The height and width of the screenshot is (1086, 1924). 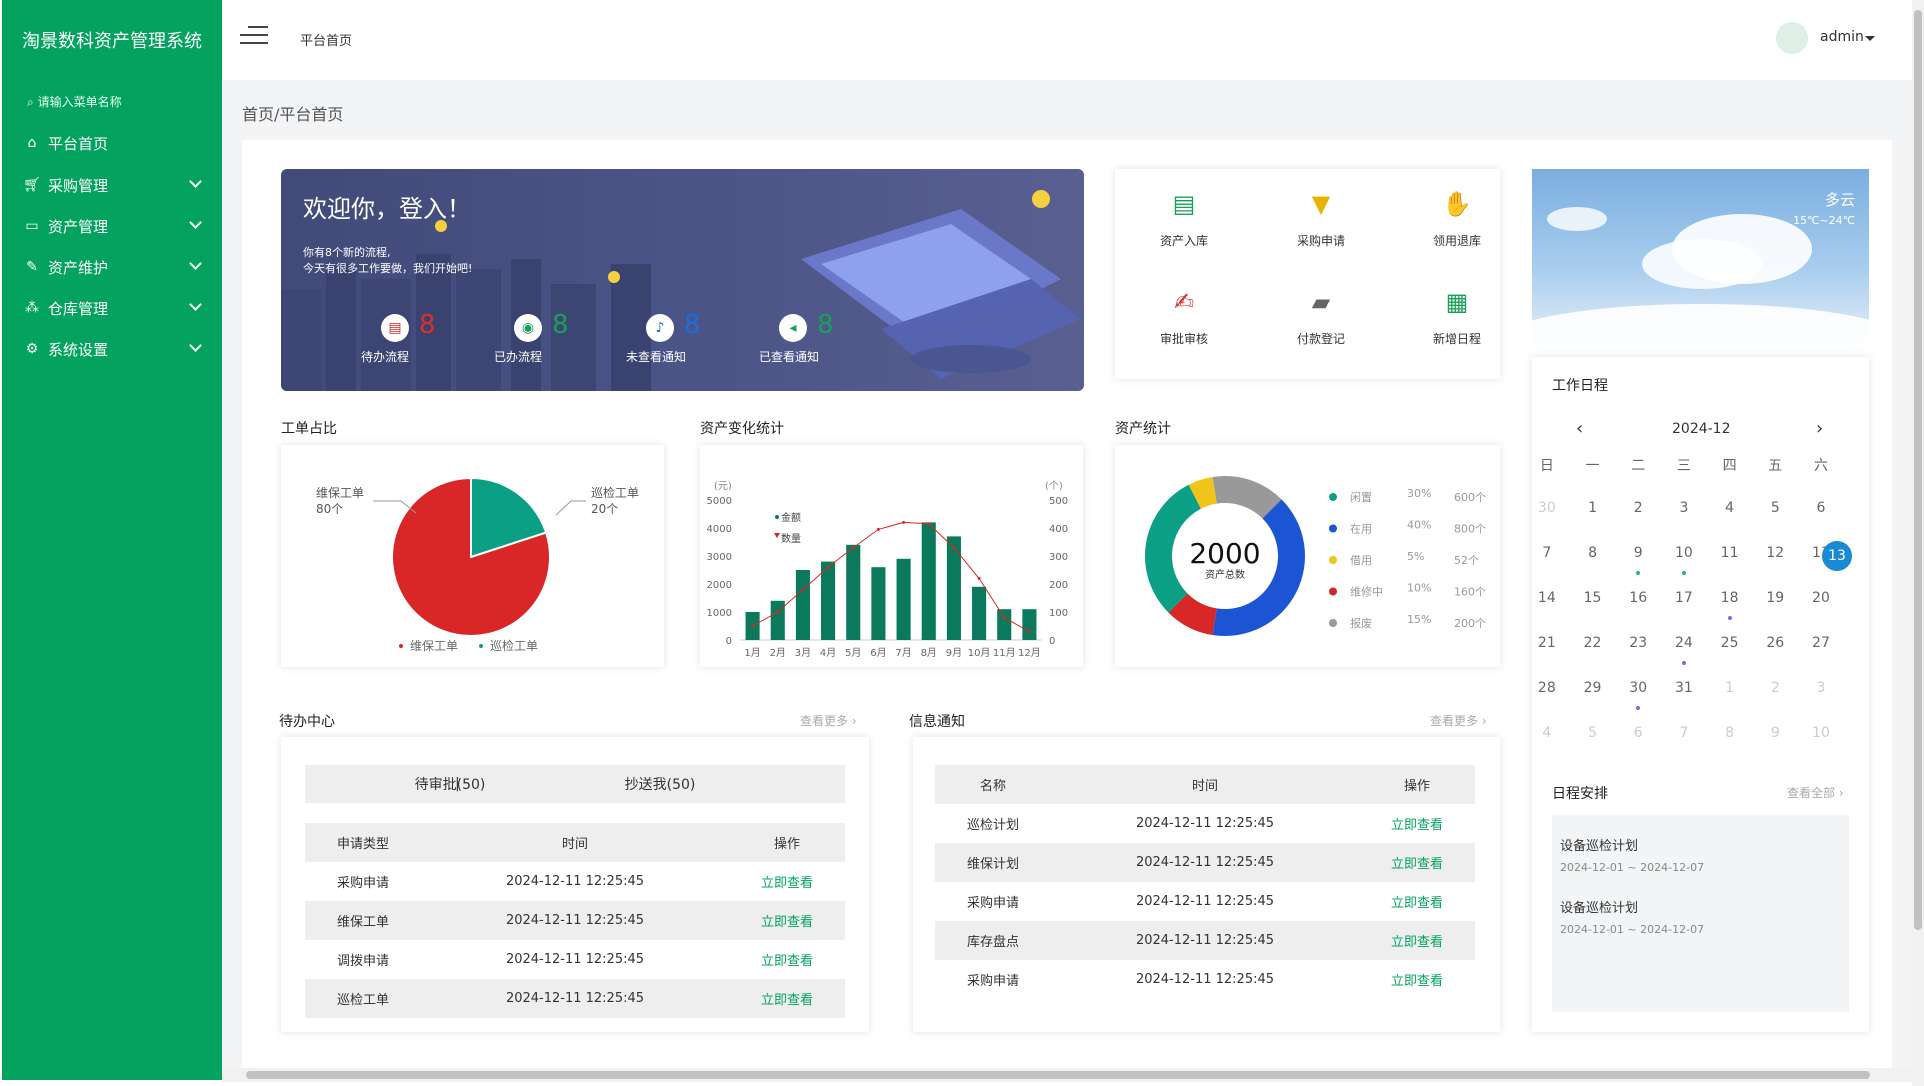 What do you see at coordinates (1058, 1075) in the screenshot?
I see `horizontal-scroll-thumb` at bounding box center [1058, 1075].